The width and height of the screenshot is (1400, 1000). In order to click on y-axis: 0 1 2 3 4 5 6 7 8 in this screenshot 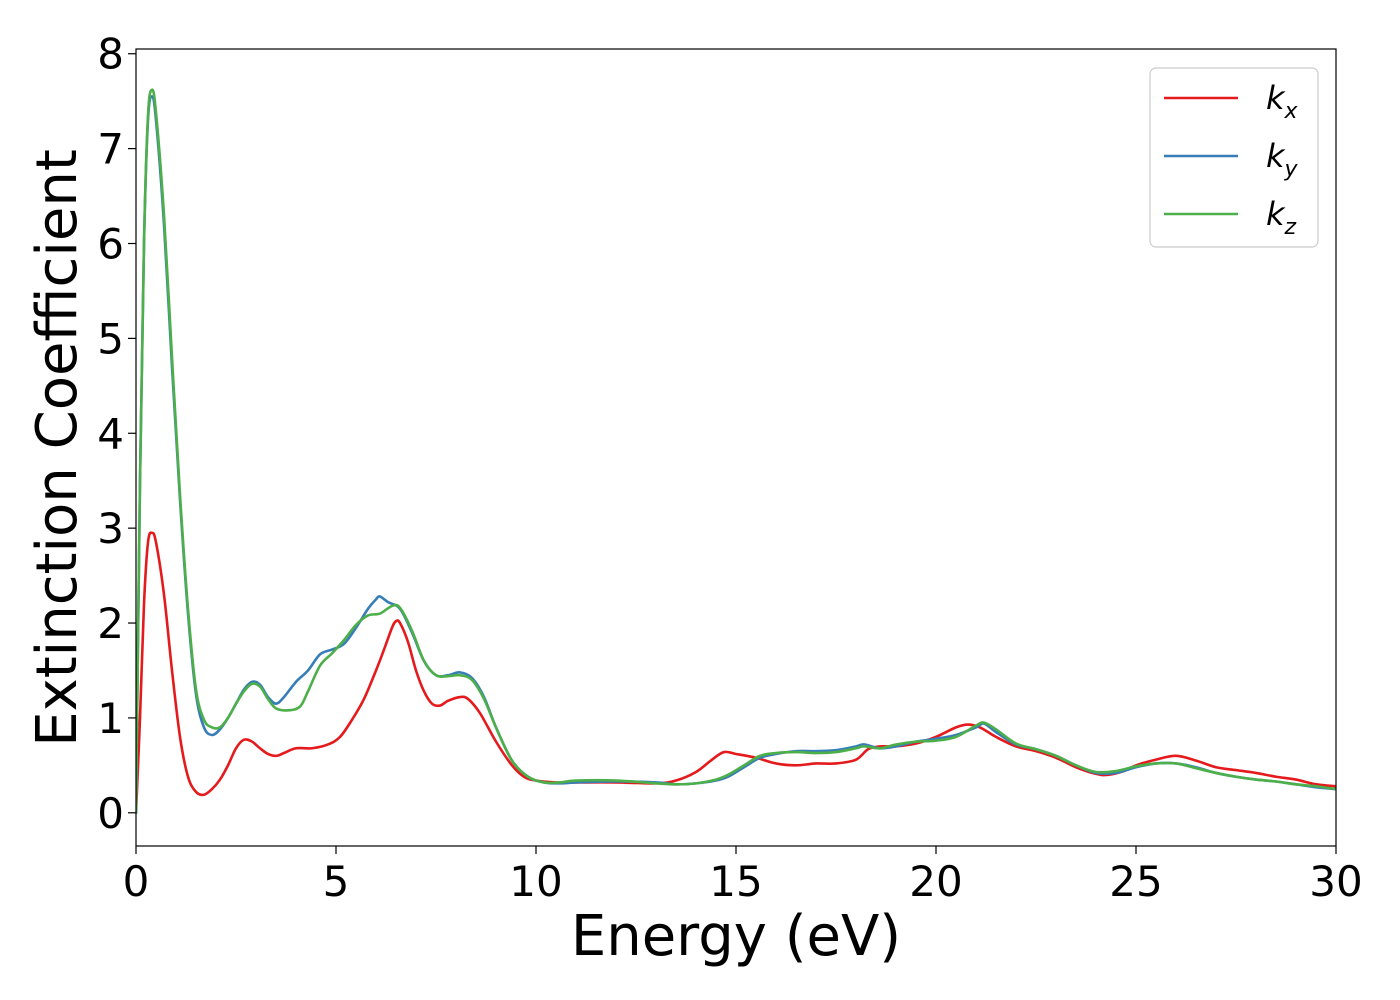, I will do `click(116, 434)`.